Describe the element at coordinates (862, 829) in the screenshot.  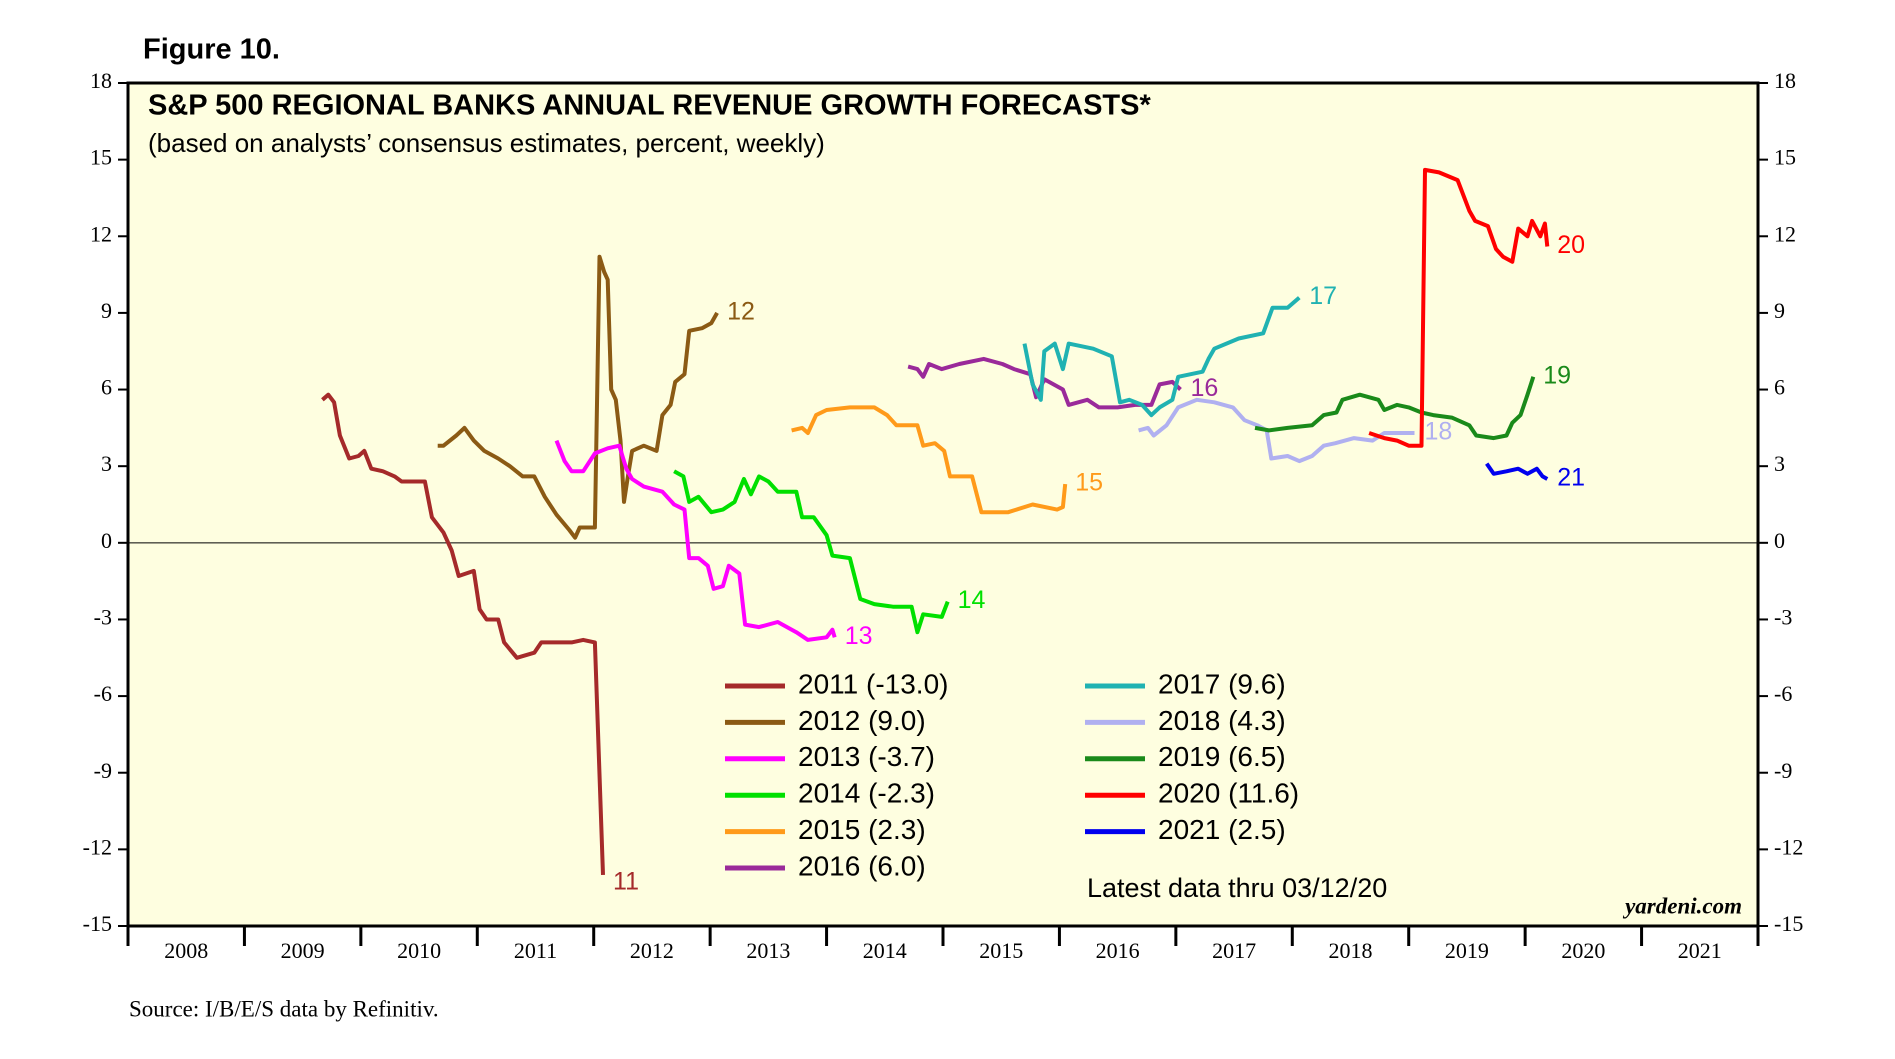
I see `legend-label: 2015 (2.3)` at that location.